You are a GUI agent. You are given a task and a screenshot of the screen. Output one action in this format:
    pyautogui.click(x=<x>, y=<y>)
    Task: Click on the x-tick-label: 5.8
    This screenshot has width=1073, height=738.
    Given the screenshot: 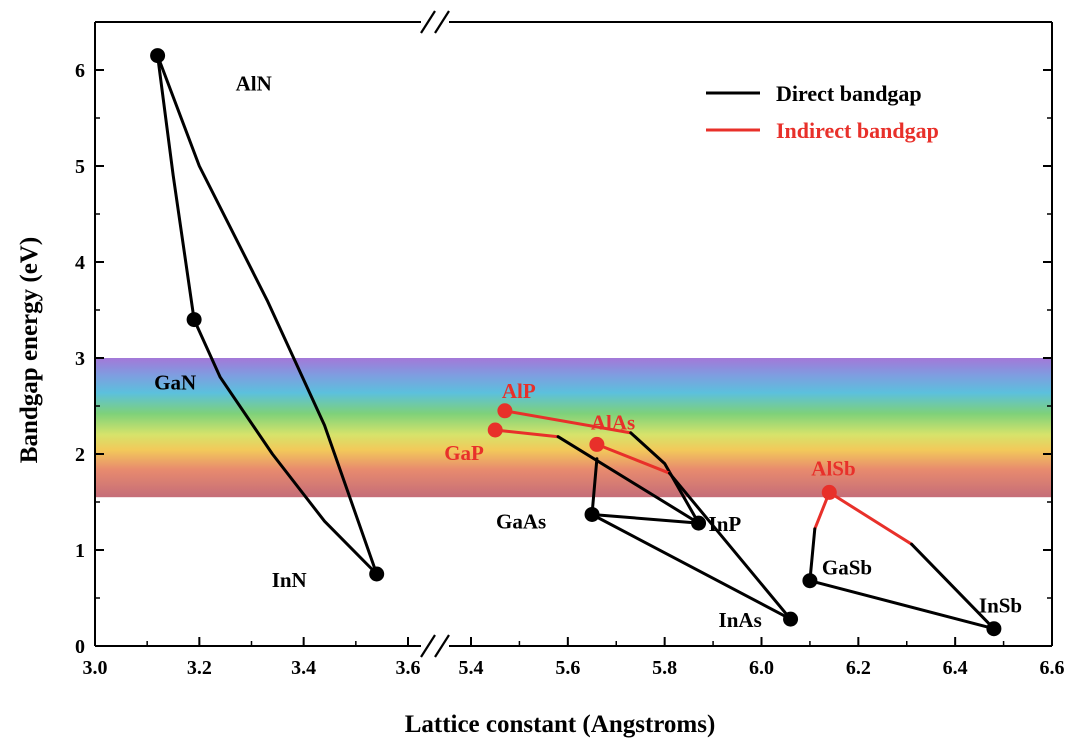 What is the action you would take?
    pyautogui.click(x=664, y=668)
    